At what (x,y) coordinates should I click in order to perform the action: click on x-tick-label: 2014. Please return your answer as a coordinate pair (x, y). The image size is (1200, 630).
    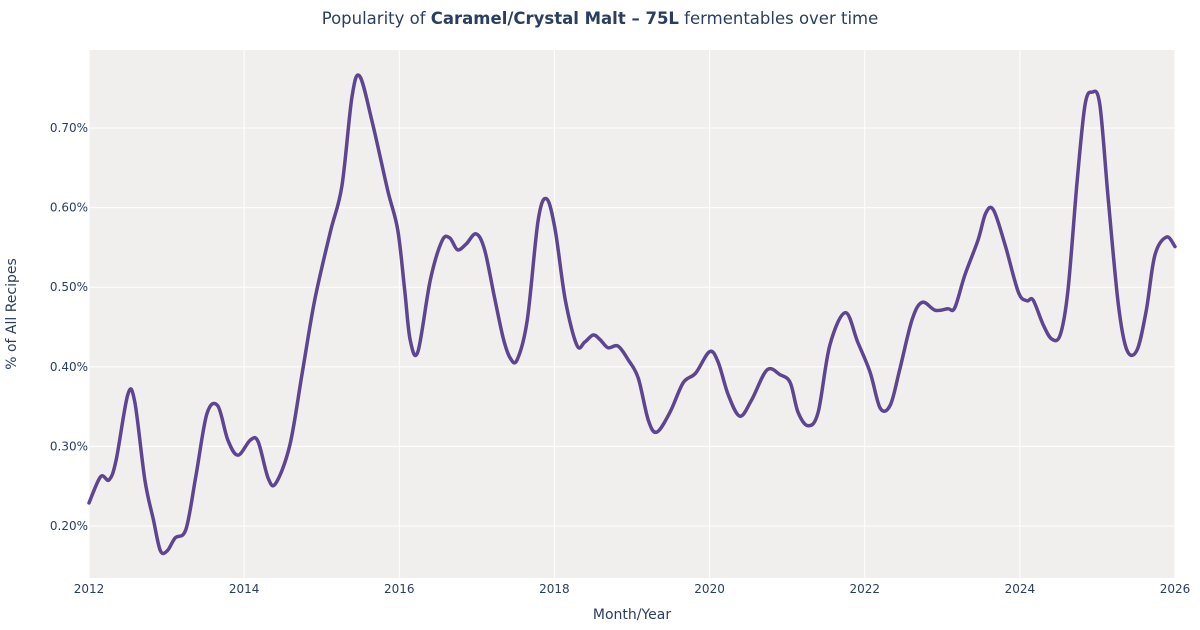
    Looking at the image, I should click on (244, 589).